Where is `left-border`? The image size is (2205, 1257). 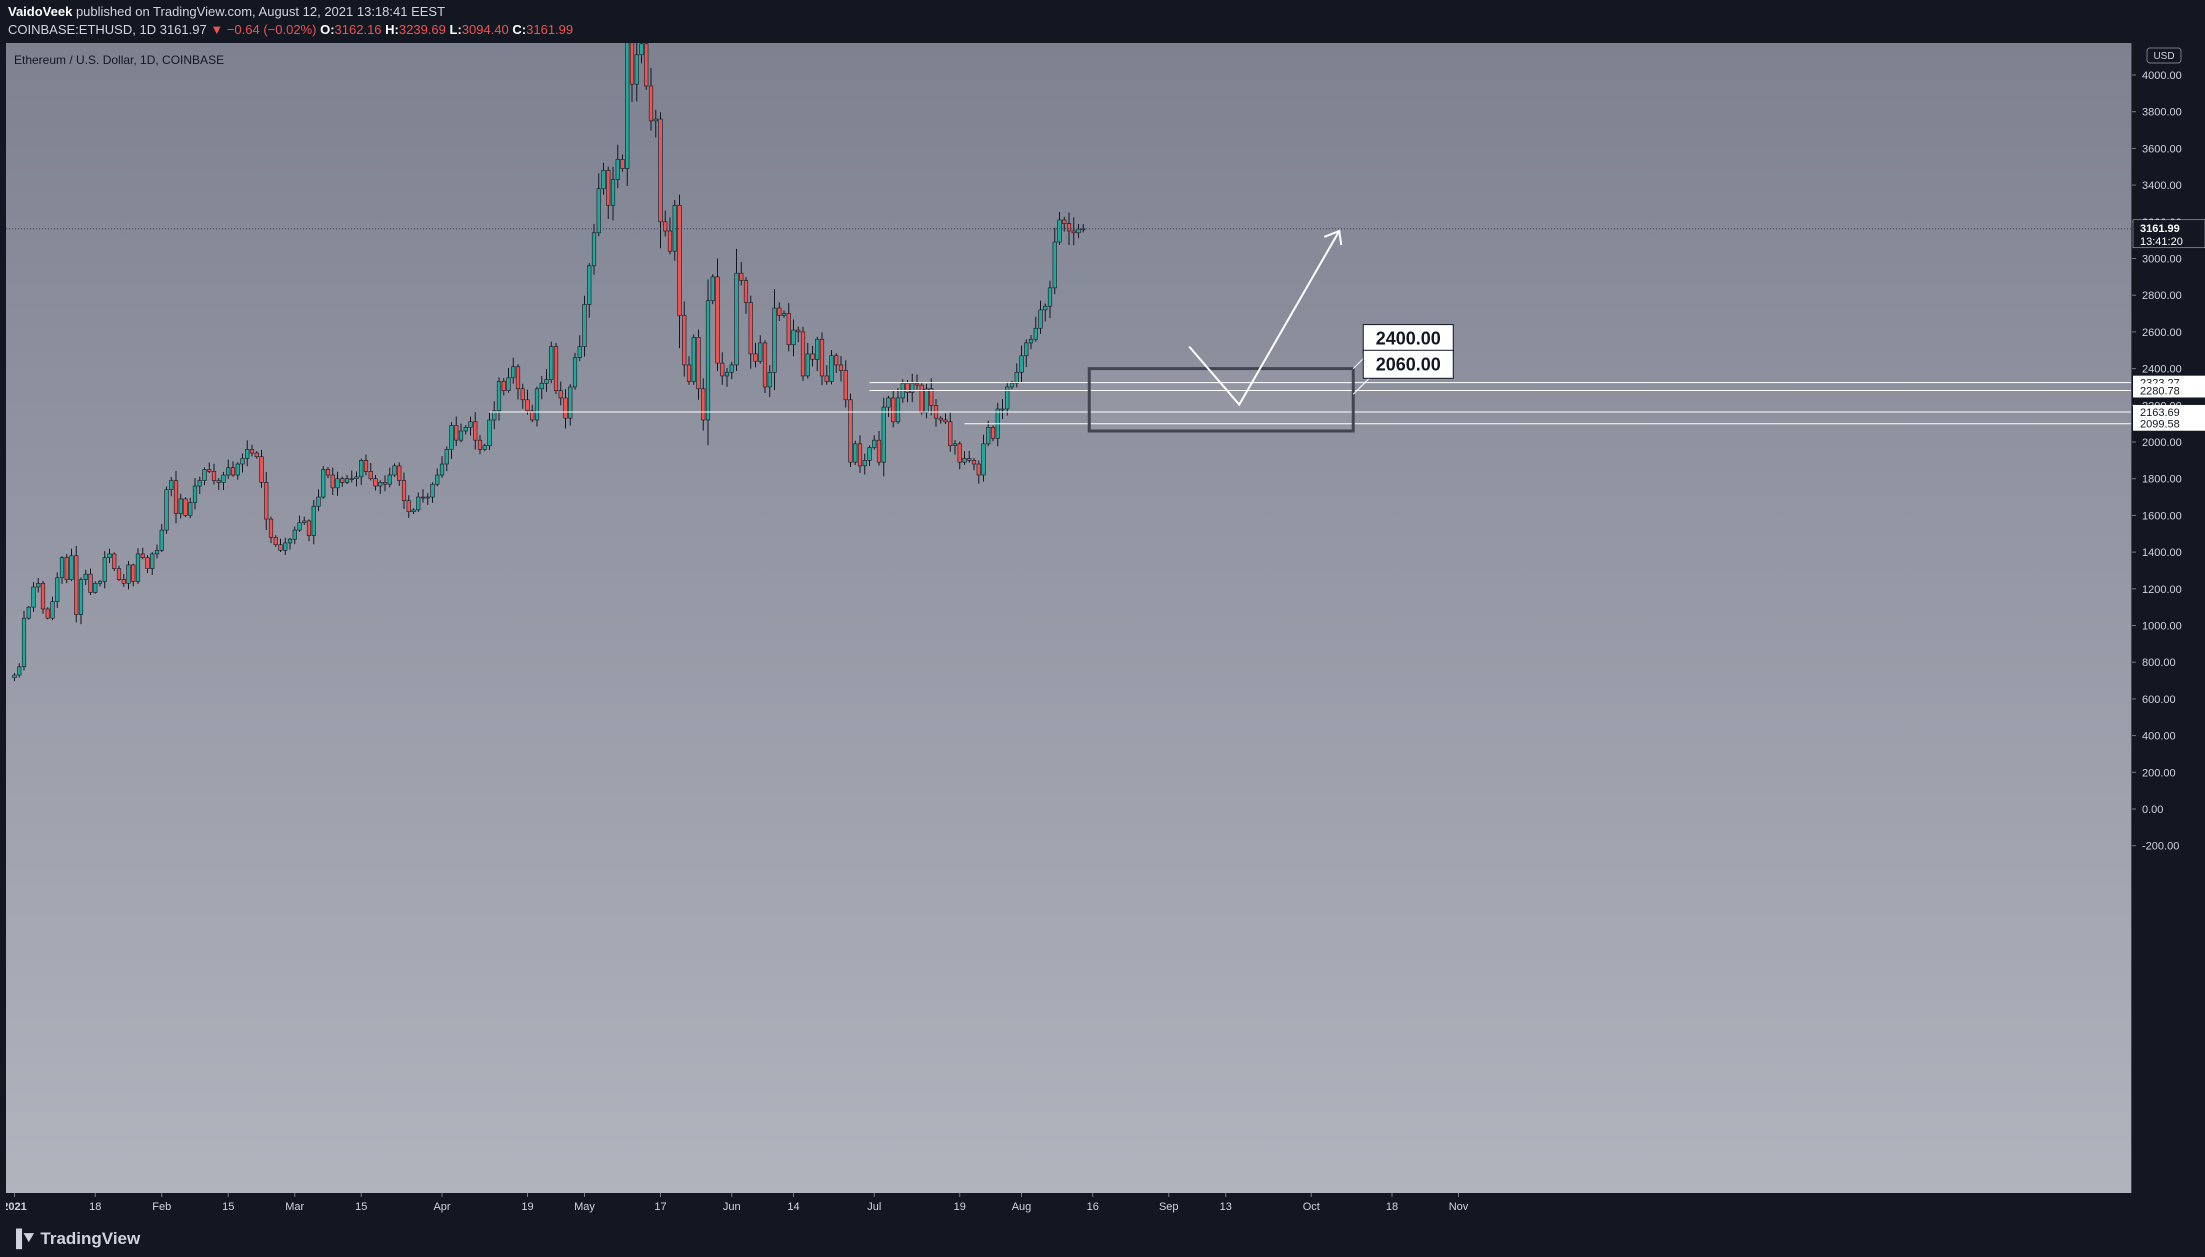
left-border is located at coordinates (3, 631).